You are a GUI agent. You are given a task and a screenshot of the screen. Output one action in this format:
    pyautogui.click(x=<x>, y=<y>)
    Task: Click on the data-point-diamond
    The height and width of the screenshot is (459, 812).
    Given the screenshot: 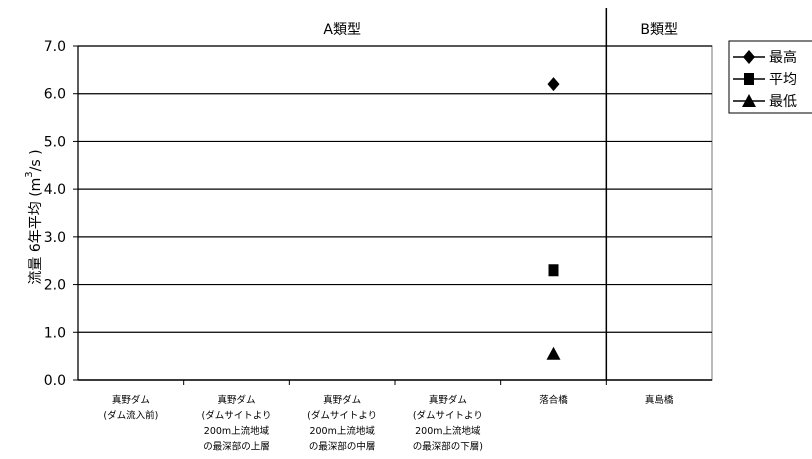 What is the action you would take?
    pyautogui.click(x=553, y=84)
    